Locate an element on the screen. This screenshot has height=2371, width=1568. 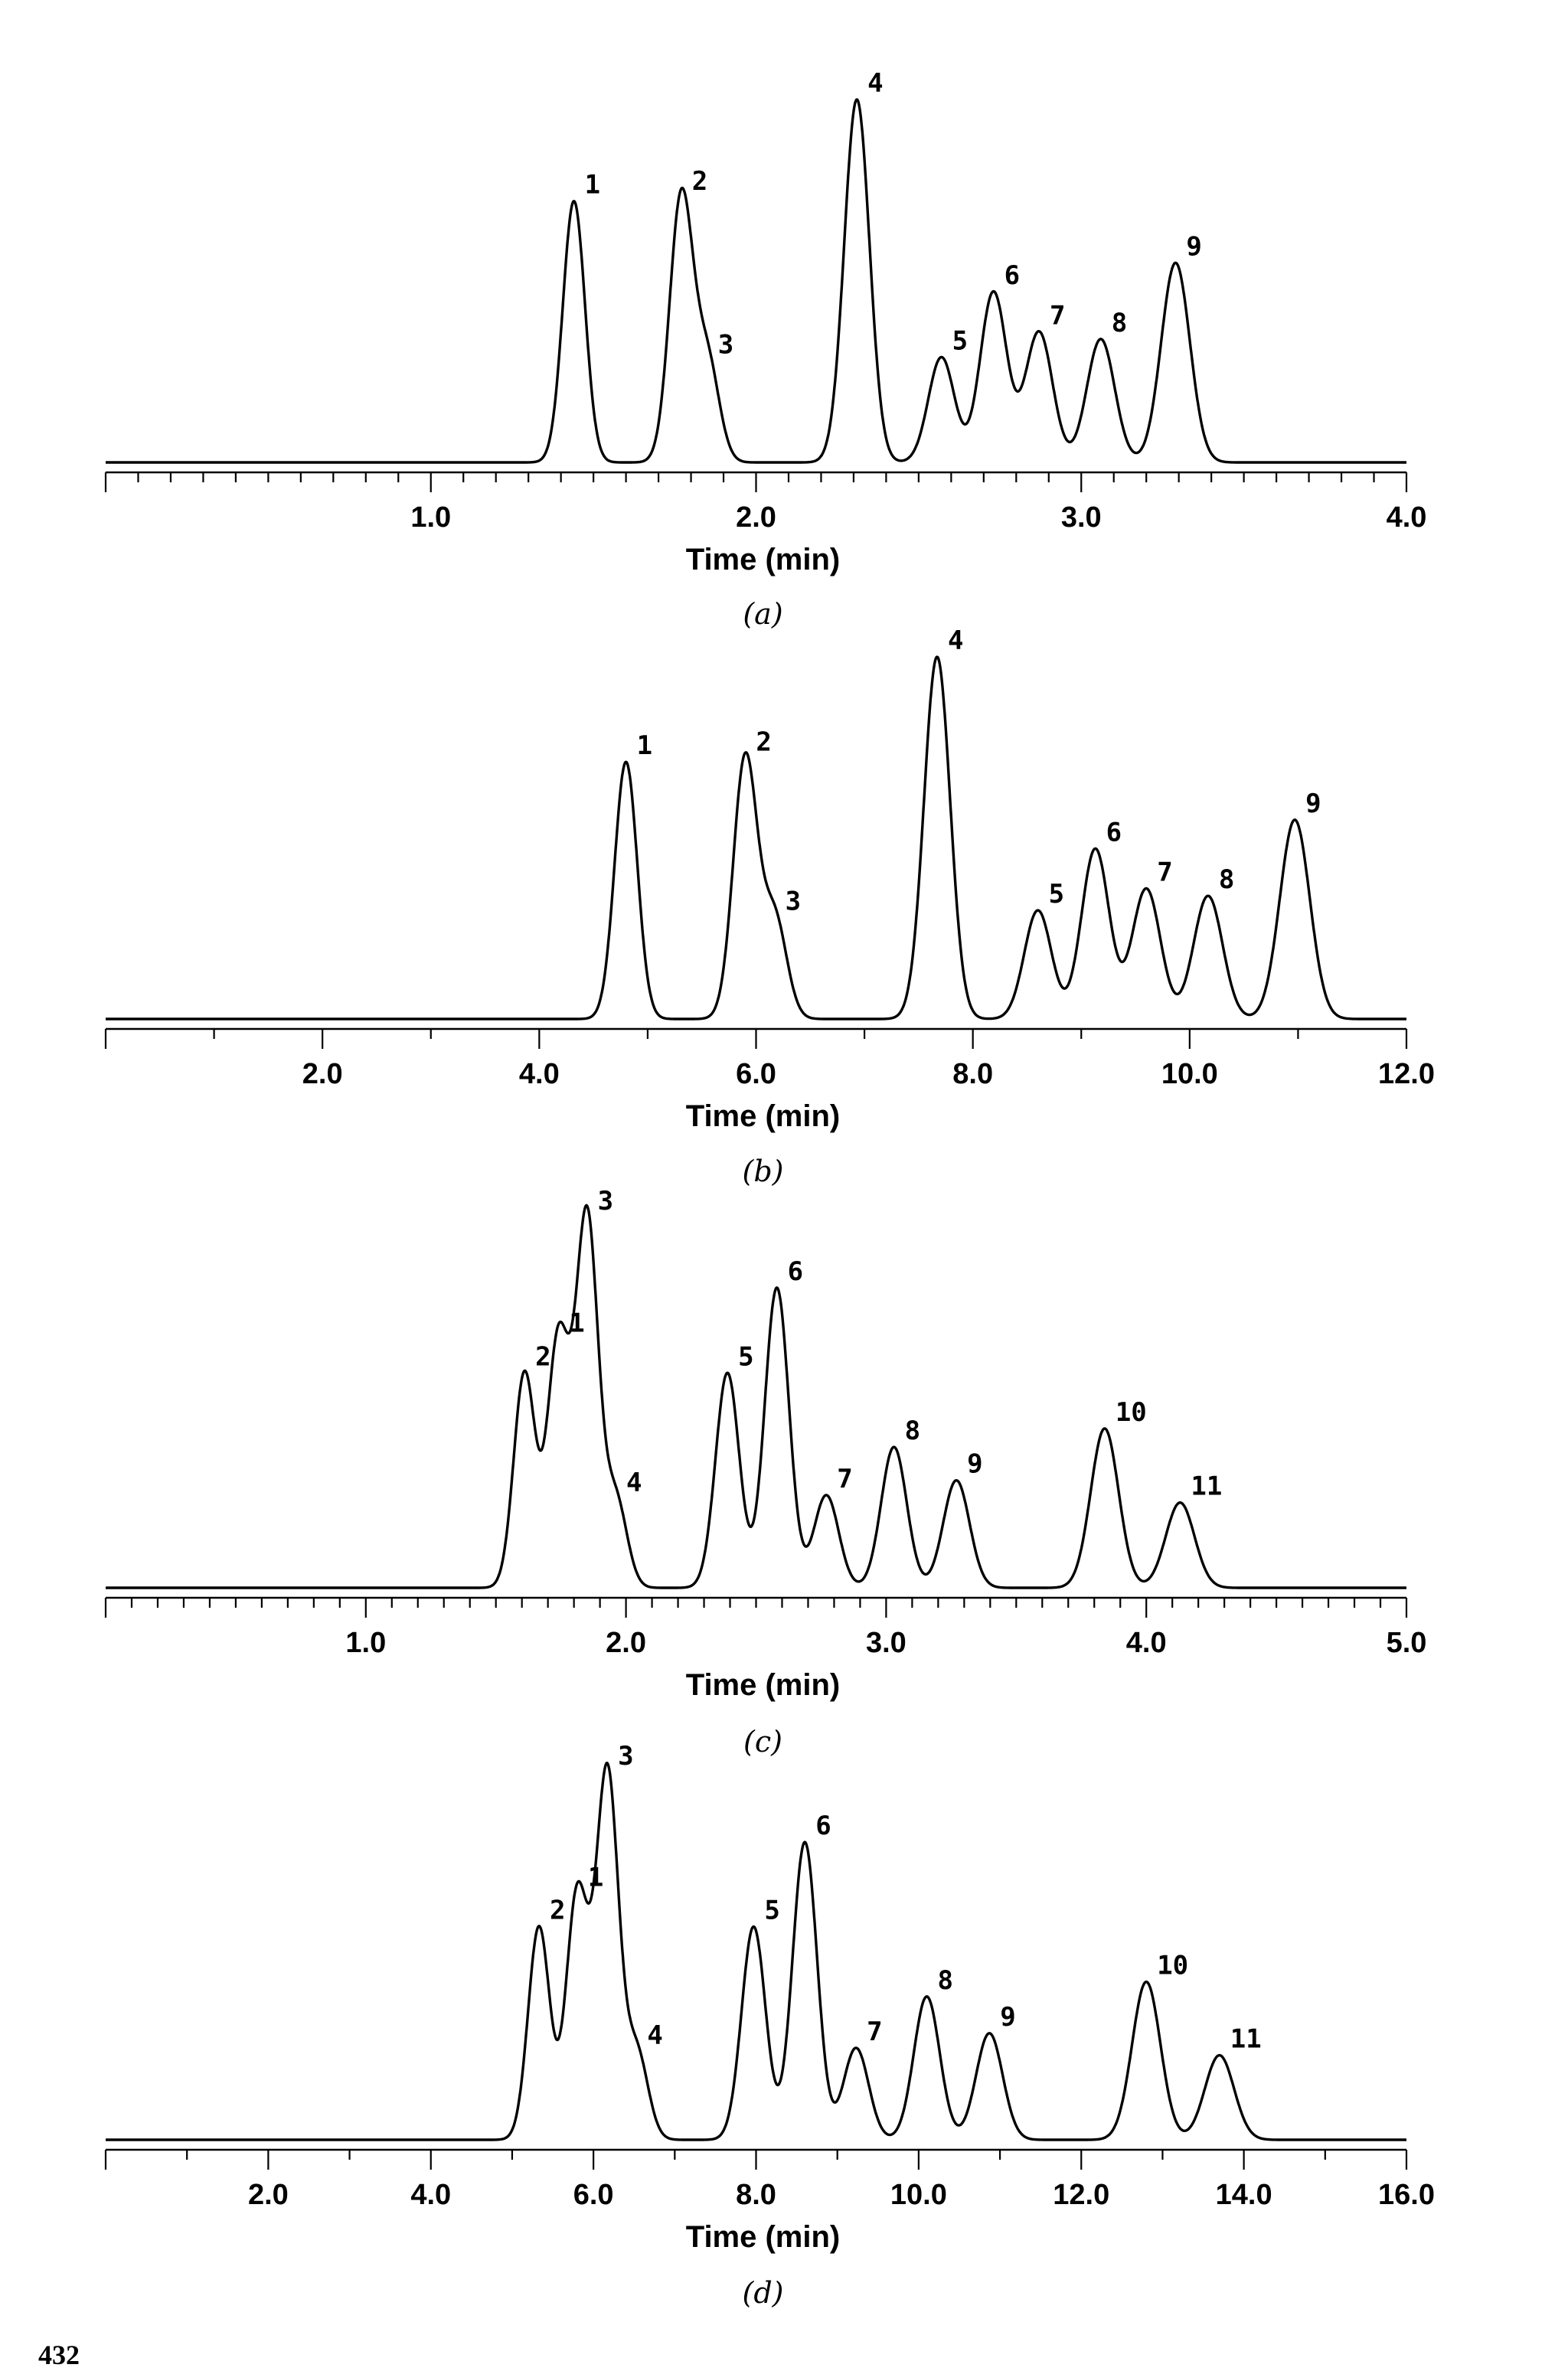
tick-label: 5.0 is located at coordinates (1407, 1643).